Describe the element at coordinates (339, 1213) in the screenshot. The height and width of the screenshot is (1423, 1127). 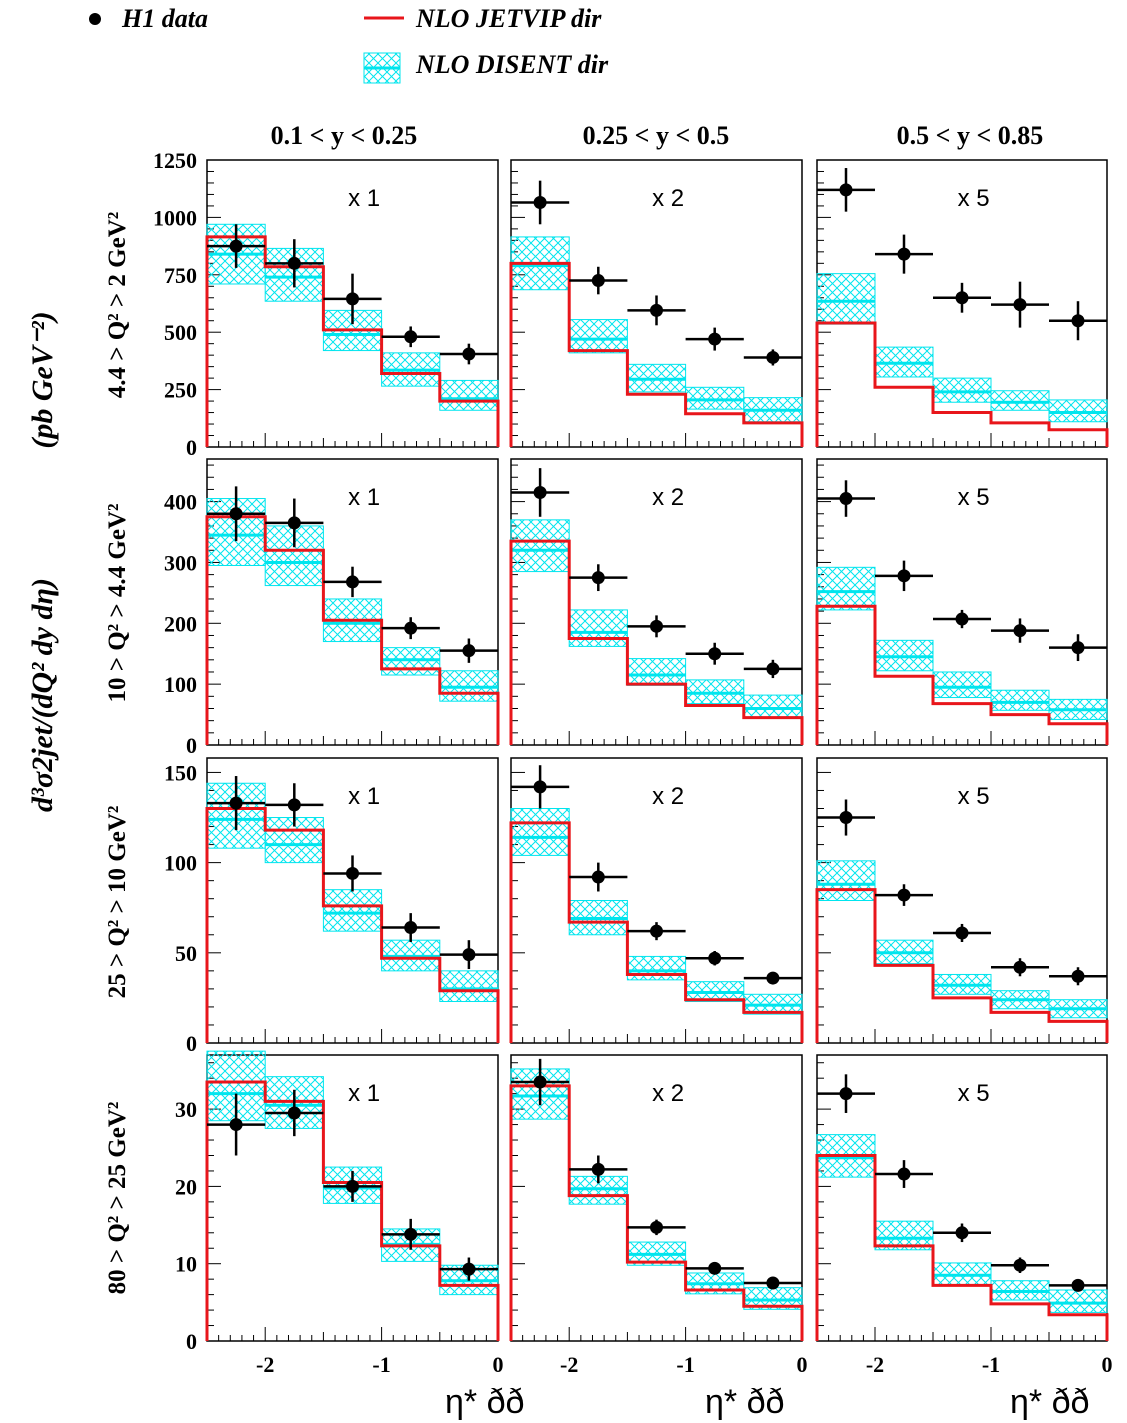
I see `panel-r3-c0: 0 10 20 30 -2 -1 0 x 1` at that location.